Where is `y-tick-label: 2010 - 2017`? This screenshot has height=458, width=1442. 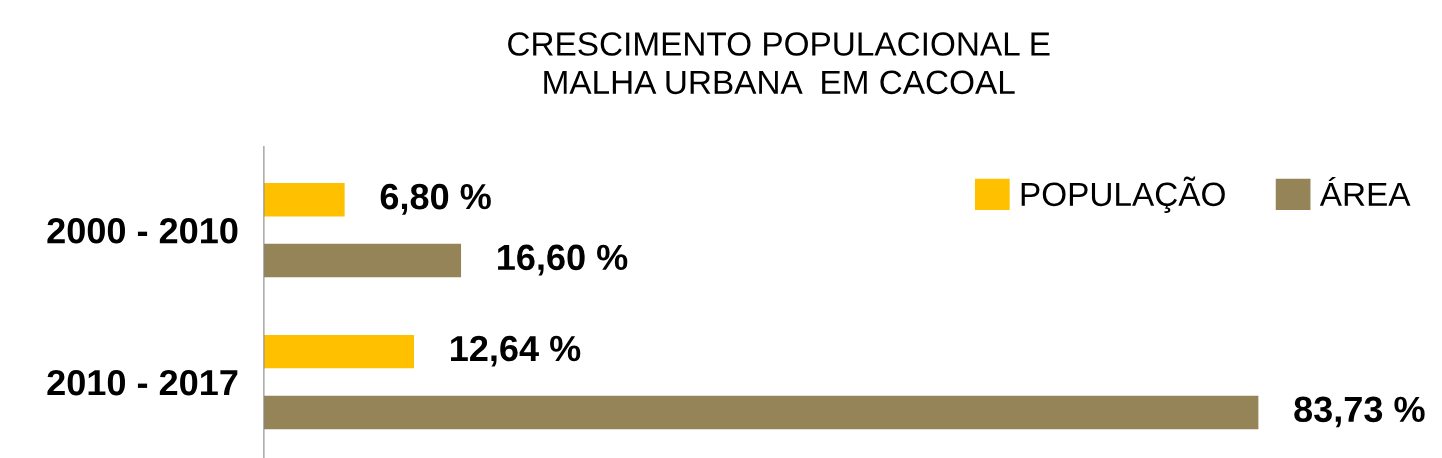
y-tick-label: 2010 - 2017 is located at coordinates (142, 382).